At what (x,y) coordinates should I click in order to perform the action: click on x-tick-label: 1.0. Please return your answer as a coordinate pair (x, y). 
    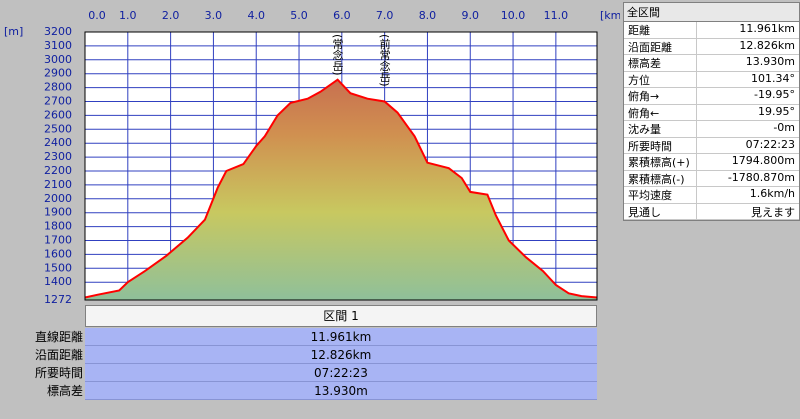
    Looking at the image, I should click on (128, 15).